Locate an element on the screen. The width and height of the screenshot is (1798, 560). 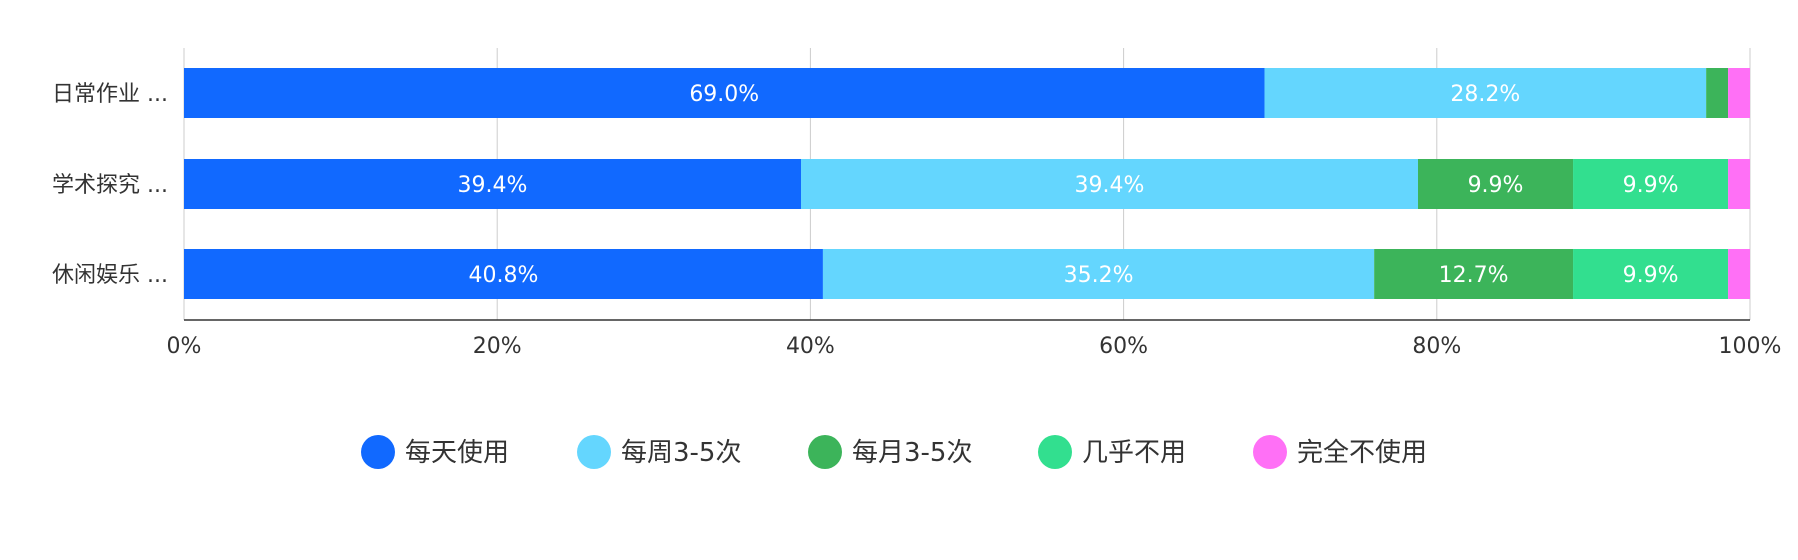
bar-value-label: 28.2% is located at coordinates (1485, 94).